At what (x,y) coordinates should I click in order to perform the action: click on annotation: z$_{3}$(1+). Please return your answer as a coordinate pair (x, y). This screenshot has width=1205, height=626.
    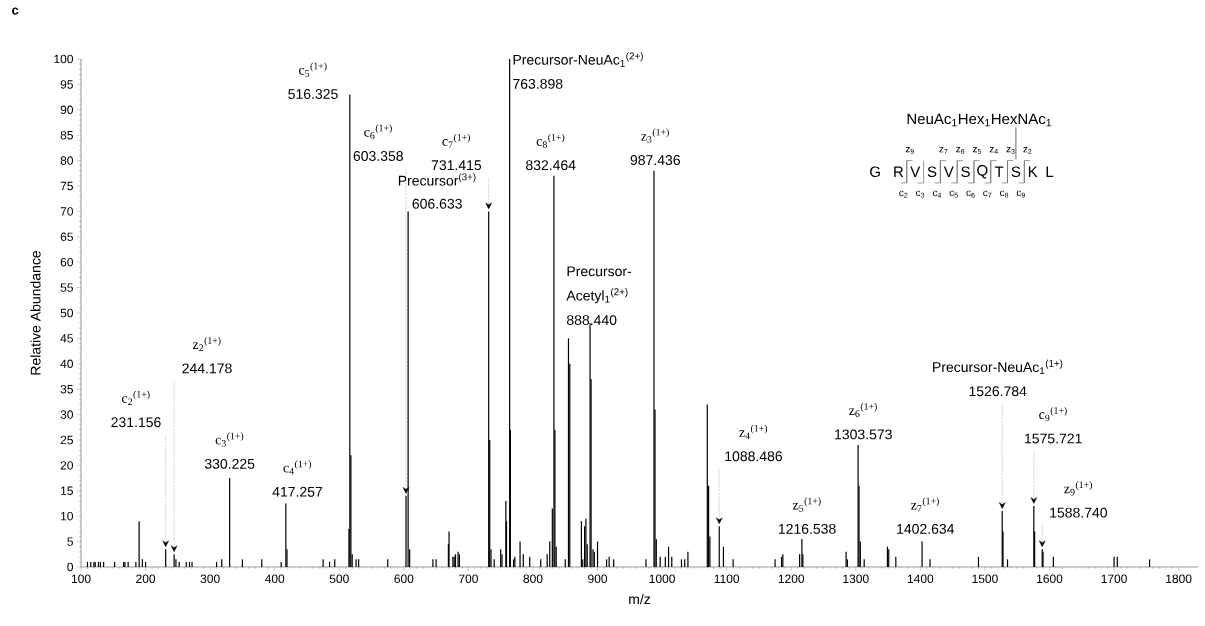
    Looking at the image, I should click on (655, 135).